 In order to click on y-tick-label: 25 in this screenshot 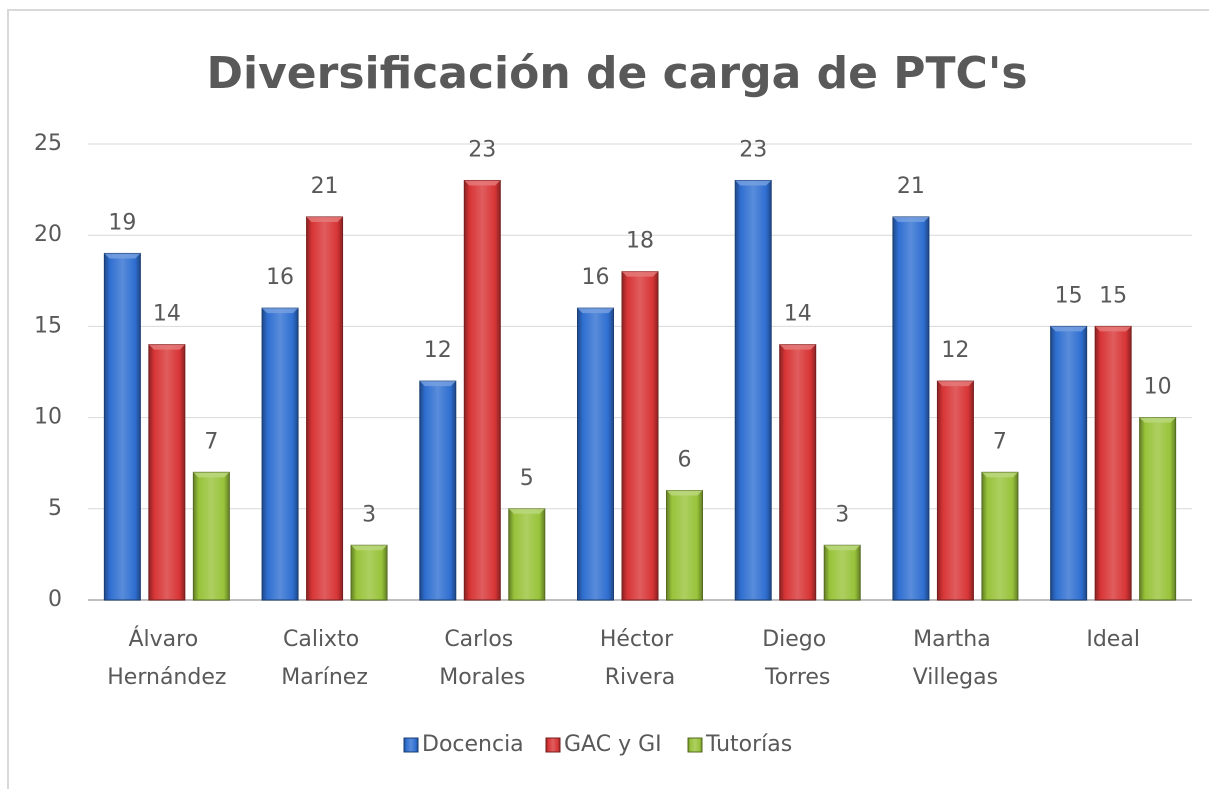, I will do `click(48, 143)`.